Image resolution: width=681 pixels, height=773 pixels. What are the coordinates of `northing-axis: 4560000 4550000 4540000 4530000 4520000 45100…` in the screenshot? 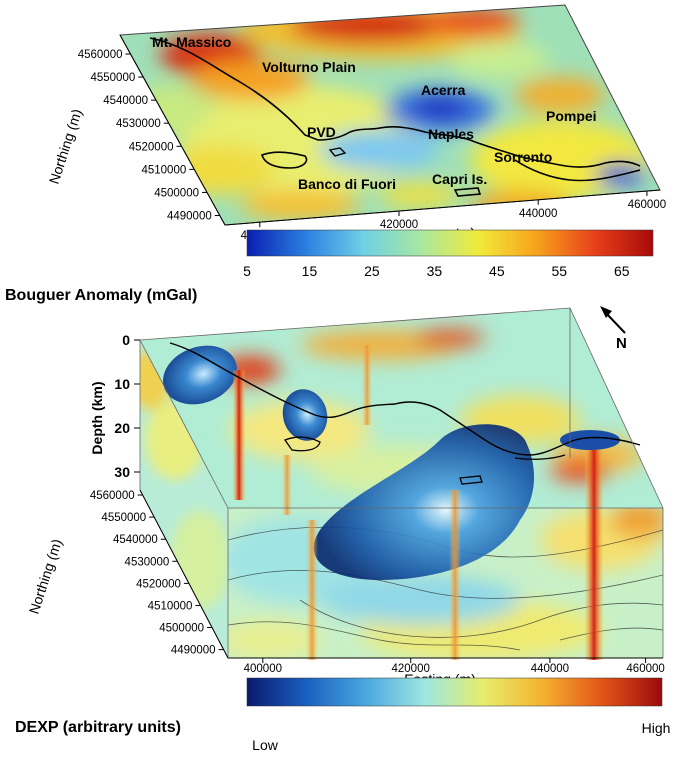 It's located at (152, 130).